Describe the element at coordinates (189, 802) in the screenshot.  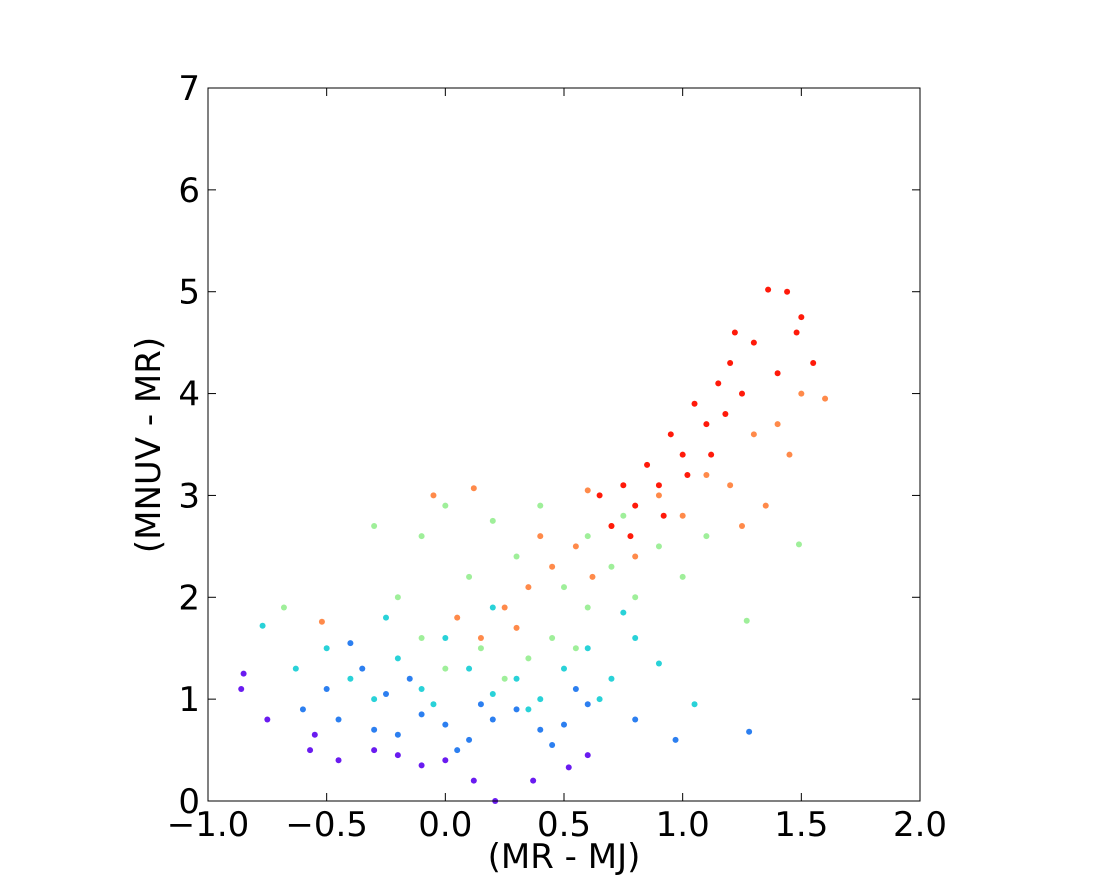
I see `y-tick-label: 0` at that location.